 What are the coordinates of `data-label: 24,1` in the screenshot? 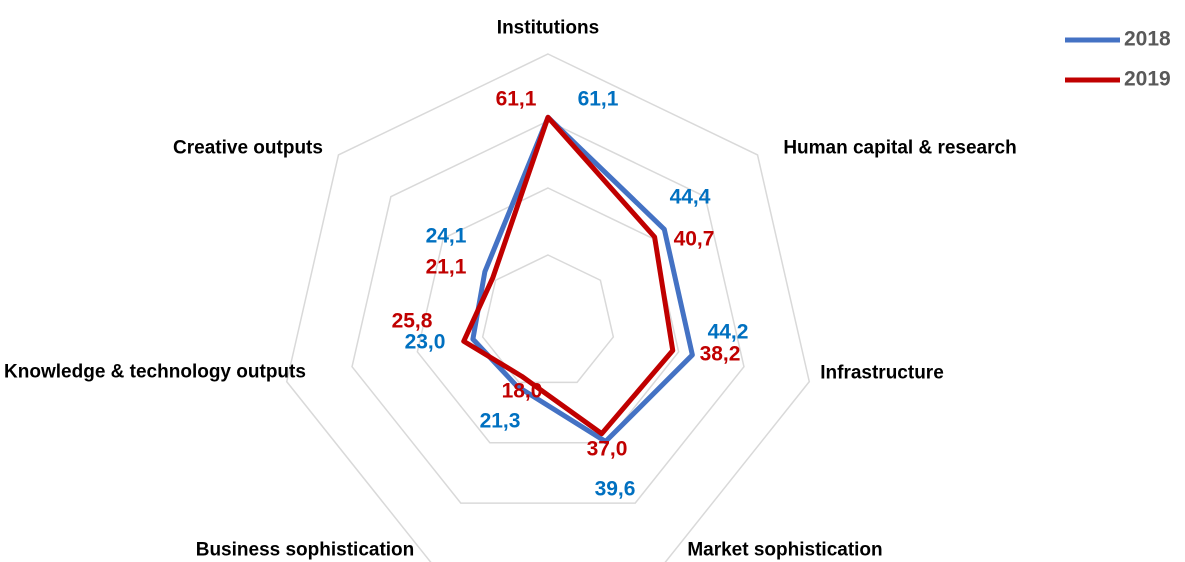 It's located at (446, 236).